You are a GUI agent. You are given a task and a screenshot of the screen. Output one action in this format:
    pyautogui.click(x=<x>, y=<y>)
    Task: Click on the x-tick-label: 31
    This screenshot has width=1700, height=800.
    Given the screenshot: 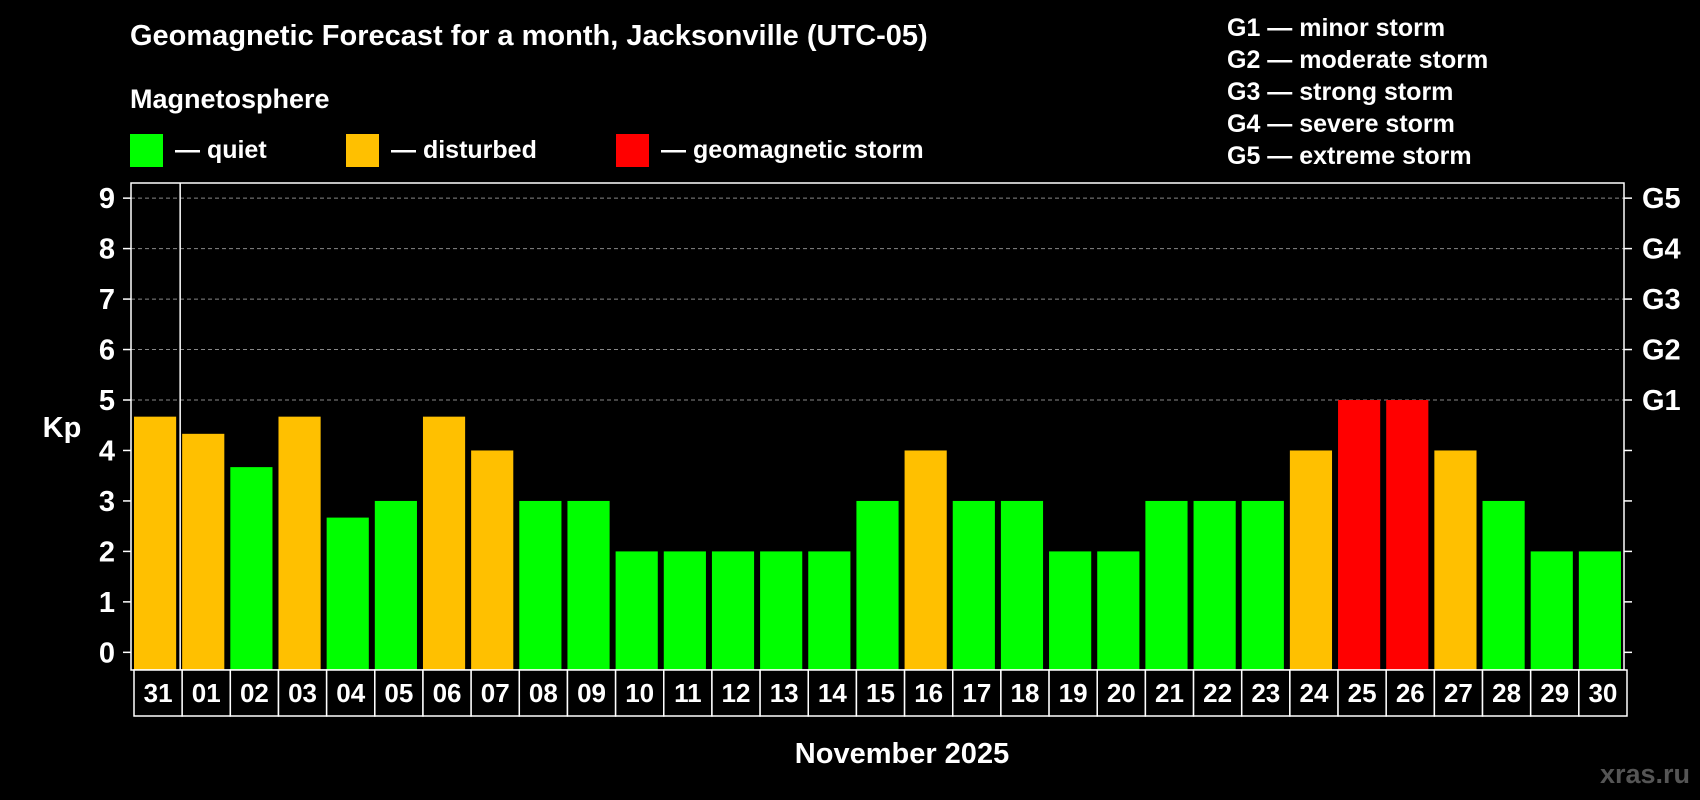 What is the action you would take?
    pyautogui.click(x=158, y=693)
    